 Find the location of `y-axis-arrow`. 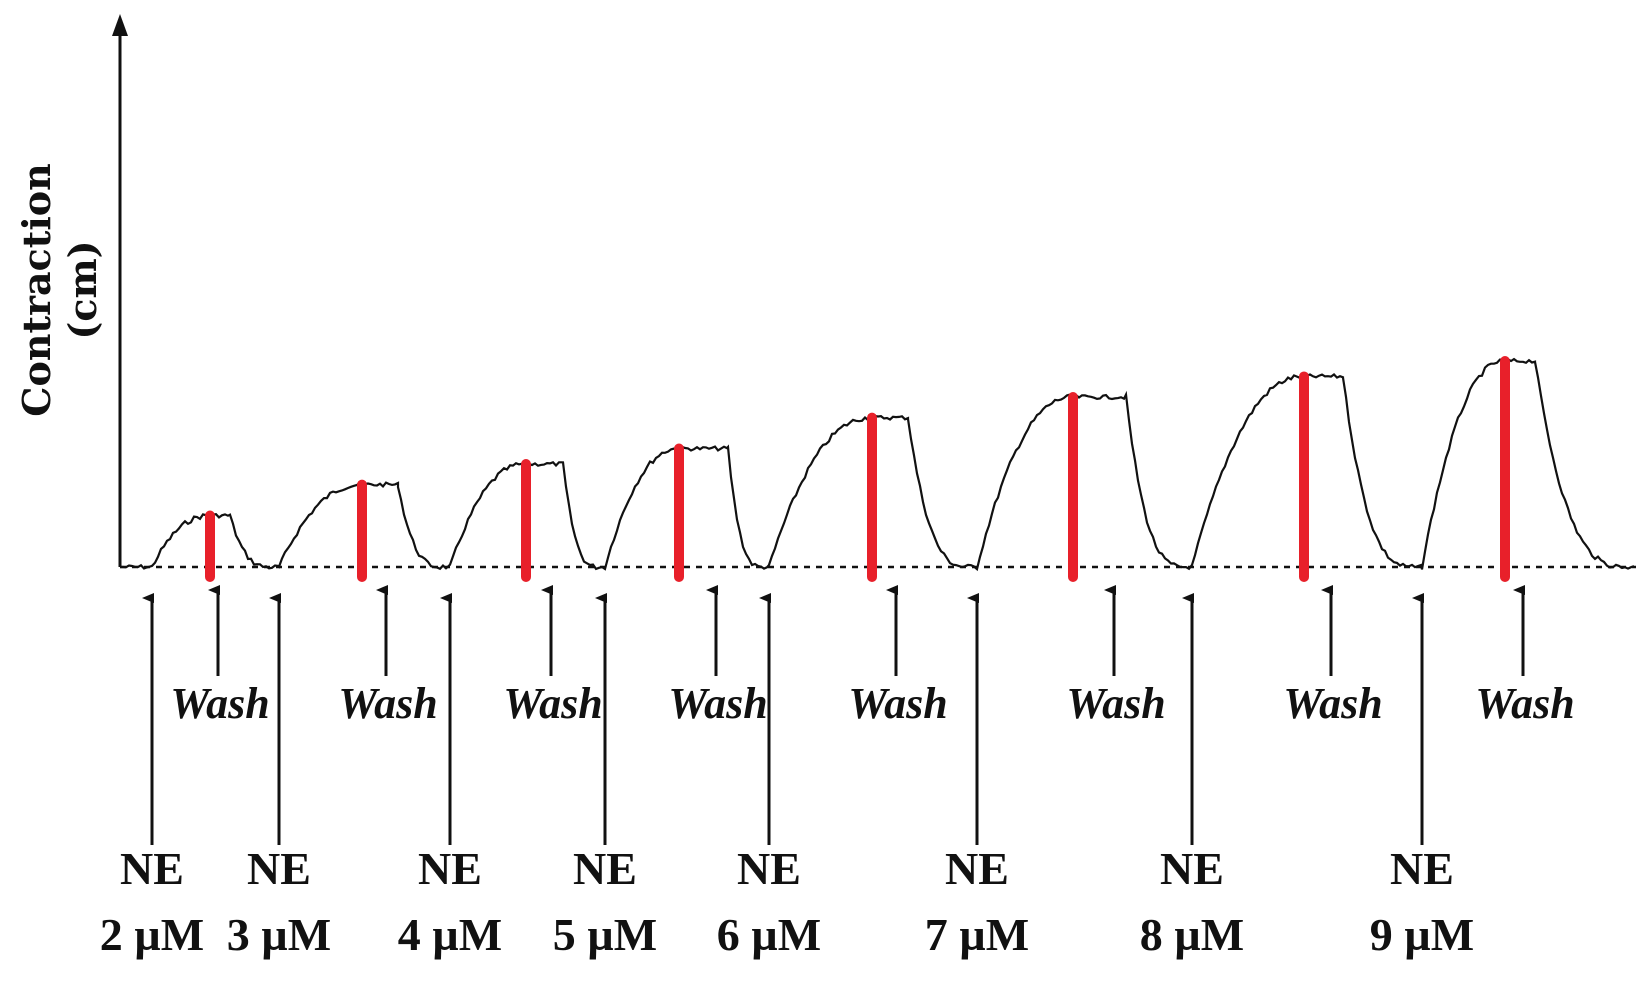

y-axis-arrow is located at coordinates (120, 25).